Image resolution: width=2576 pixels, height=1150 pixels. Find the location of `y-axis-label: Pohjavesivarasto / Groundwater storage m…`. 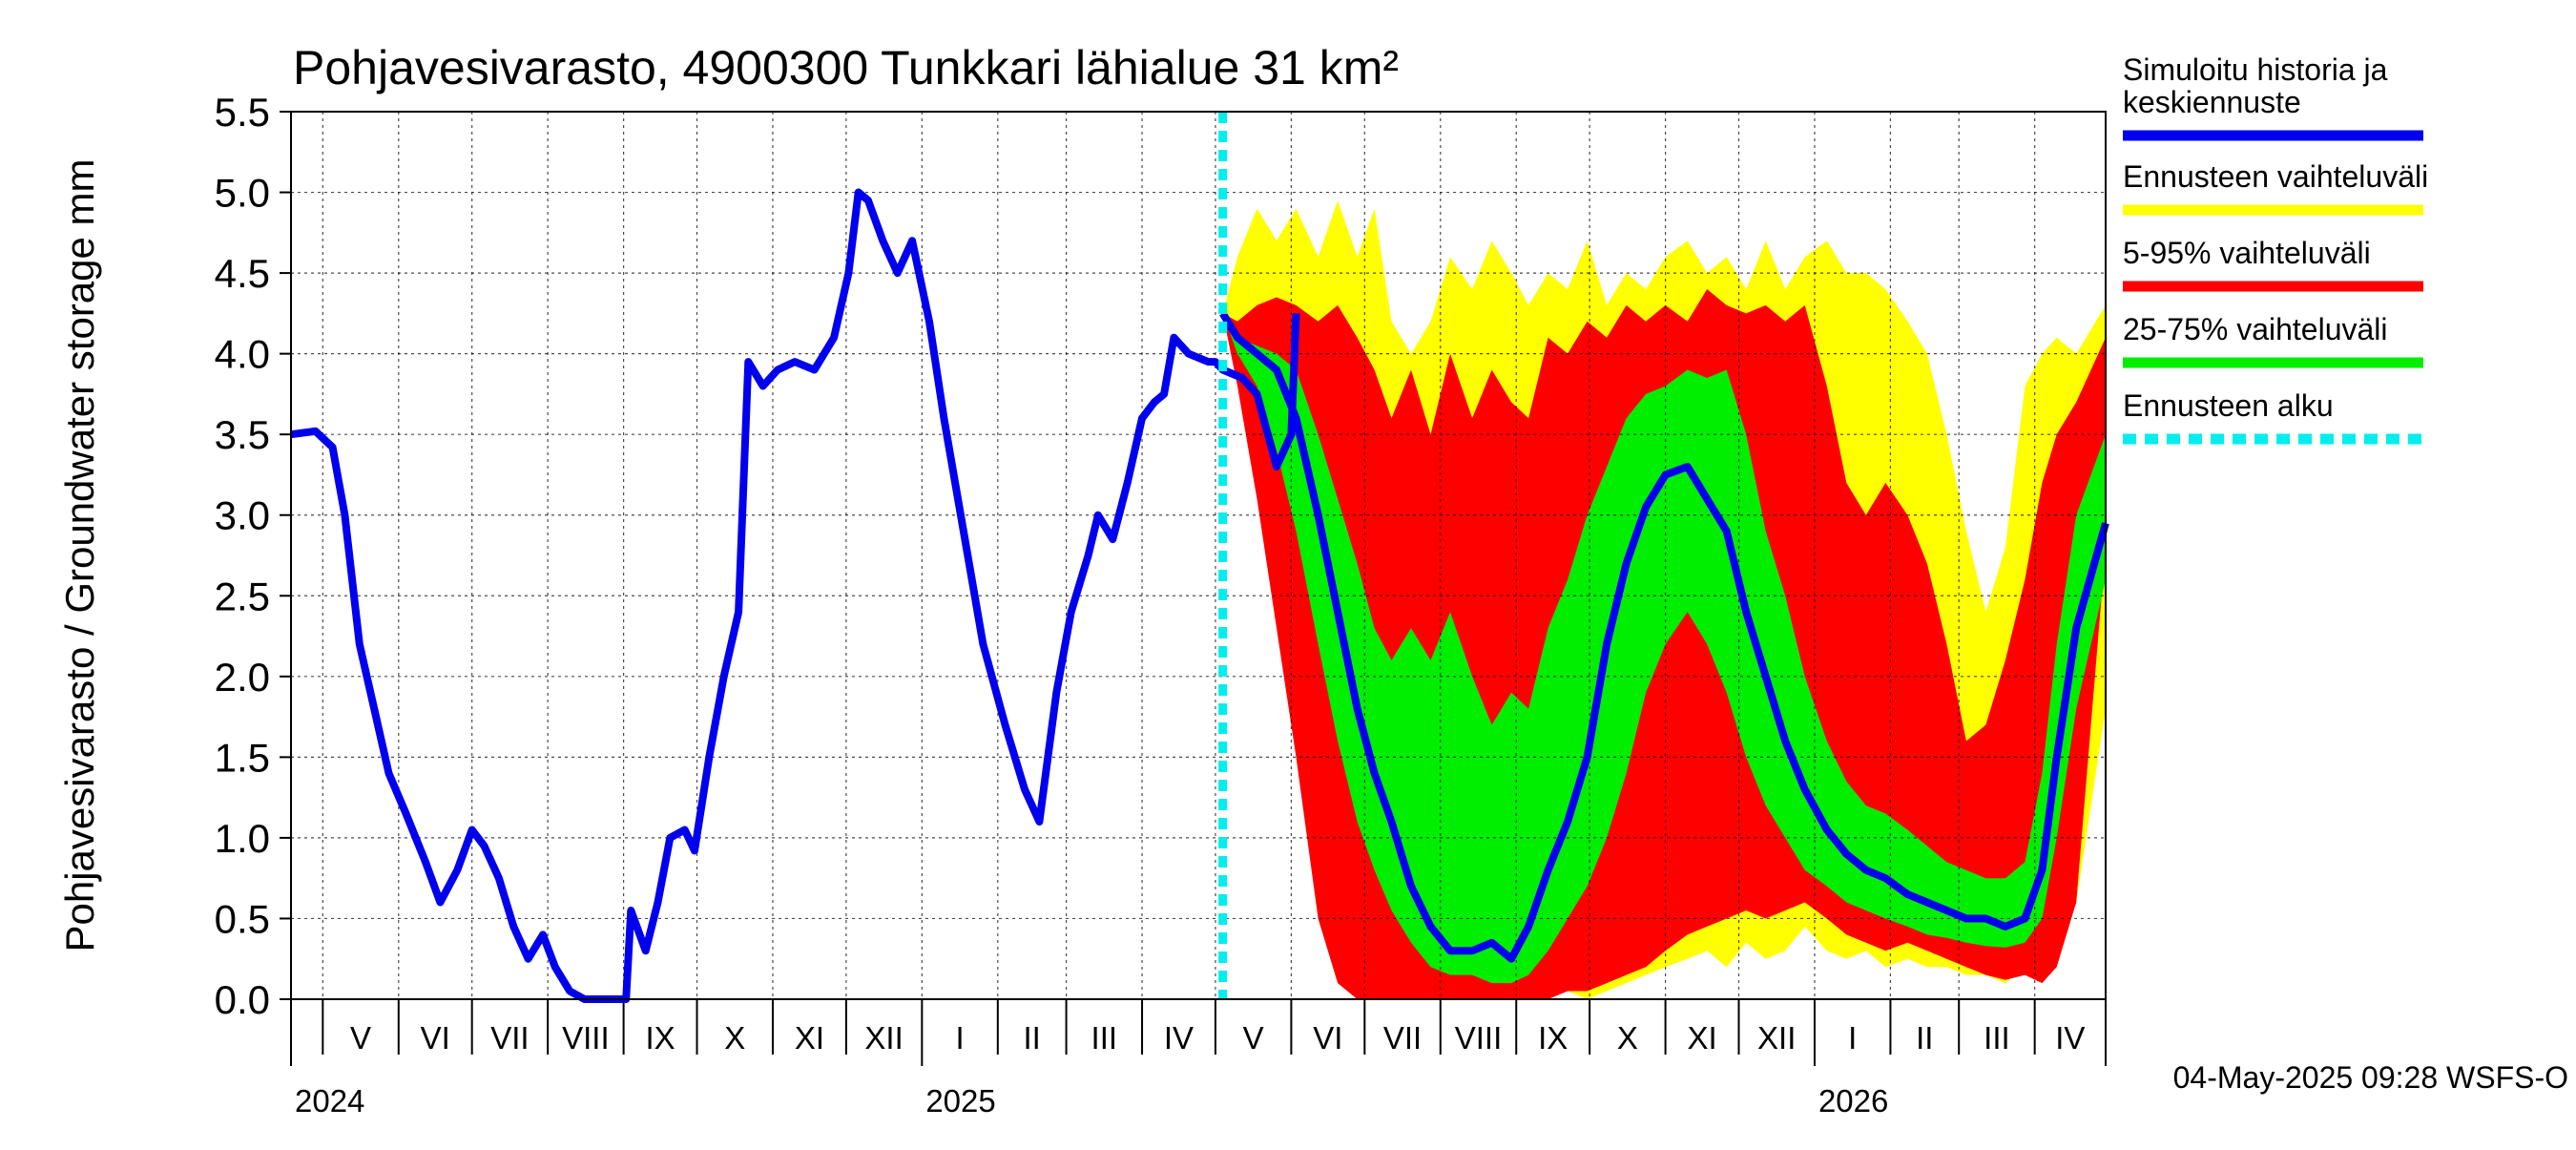

y-axis-label: Pohjavesivarasto / Groundwater storage m… is located at coordinates (79, 554).